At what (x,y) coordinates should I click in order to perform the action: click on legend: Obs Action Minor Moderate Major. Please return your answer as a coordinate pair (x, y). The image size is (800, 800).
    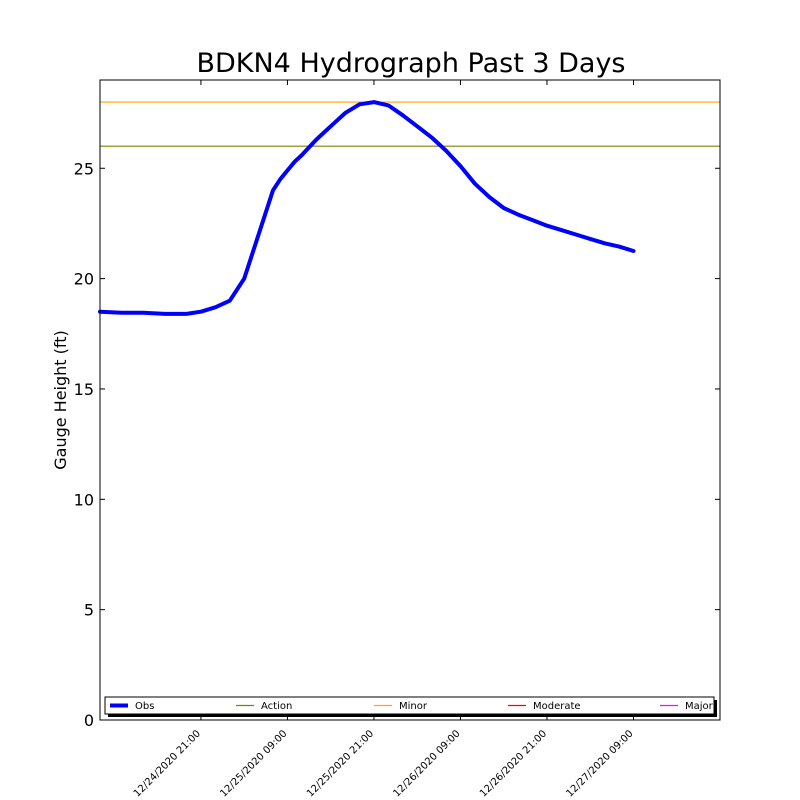
    Looking at the image, I should click on (410, 706).